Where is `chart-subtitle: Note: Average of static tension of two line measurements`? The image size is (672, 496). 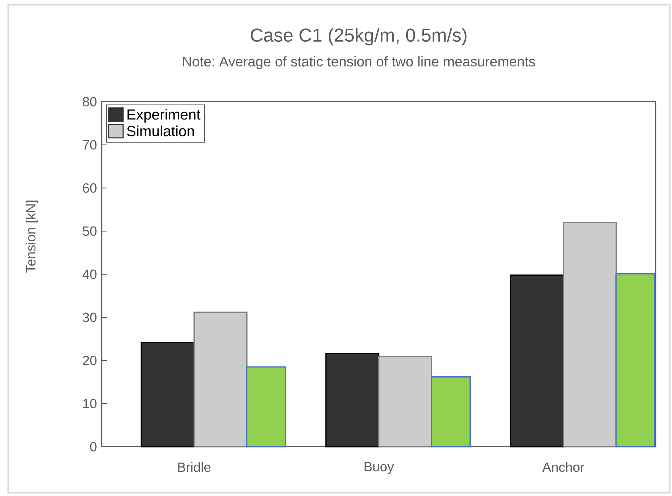 chart-subtitle: Note: Average of static tension of two line measurements is located at coordinates (359, 63).